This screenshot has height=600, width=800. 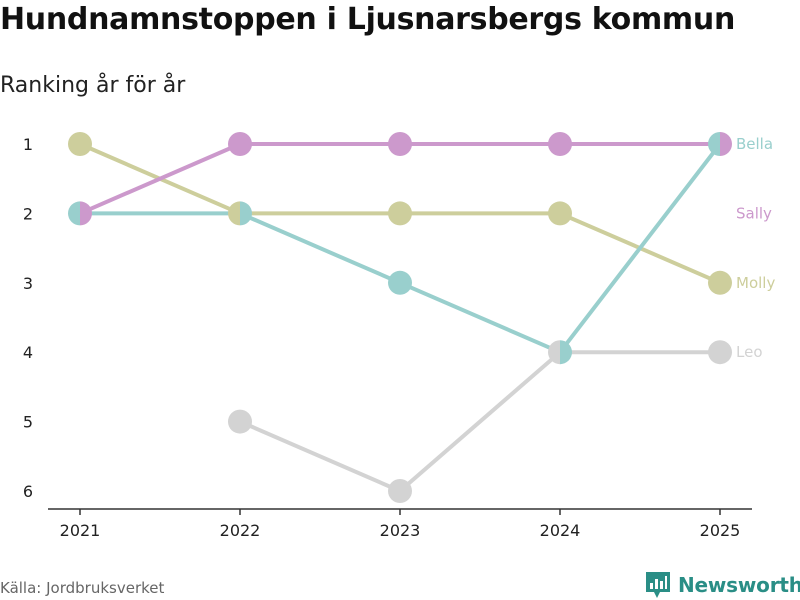 I want to click on x-tick-label: 2021, so click(x=80, y=530).